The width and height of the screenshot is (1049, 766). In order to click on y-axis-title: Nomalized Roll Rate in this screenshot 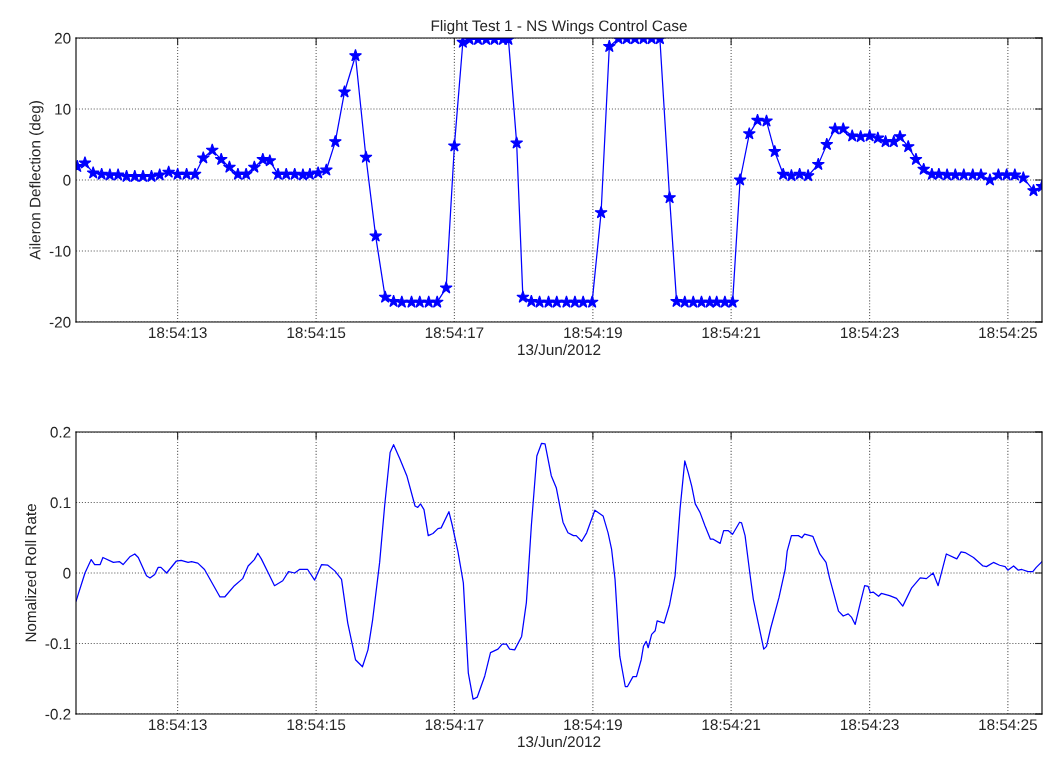, I will do `click(31, 573)`.